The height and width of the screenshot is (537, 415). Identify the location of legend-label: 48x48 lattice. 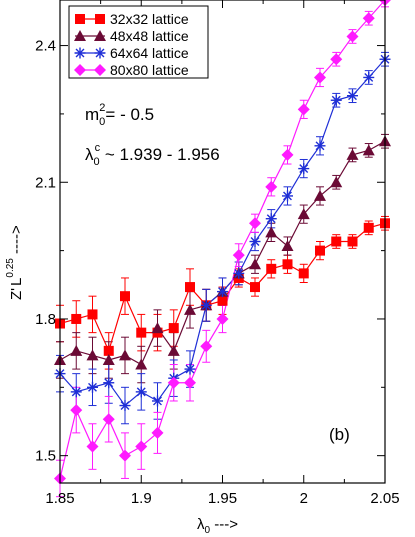
(149, 36).